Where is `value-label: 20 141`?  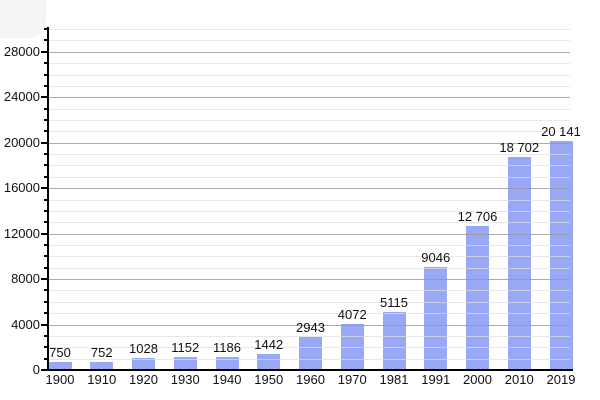 value-label: 20 141 is located at coordinates (561, 132).